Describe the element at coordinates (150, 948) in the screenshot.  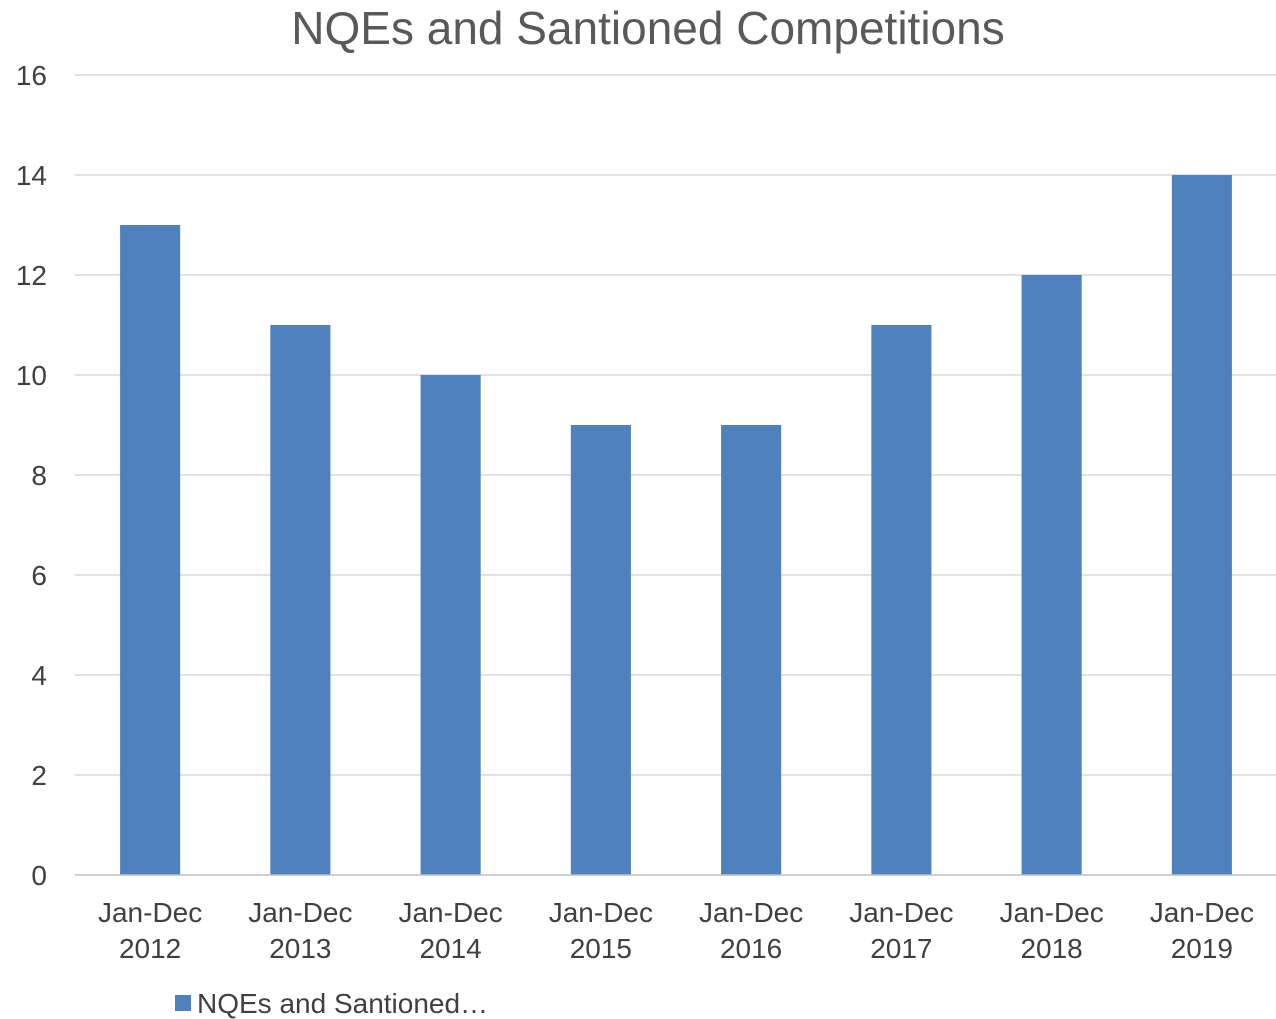
I see `x-tick-label: 2012` at that location.